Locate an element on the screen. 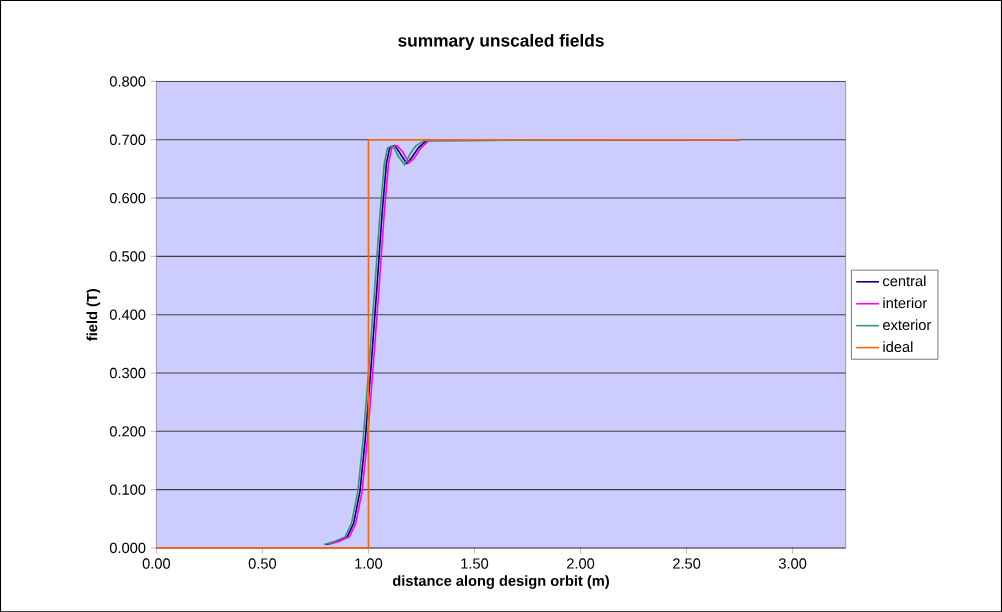 This screenshot has height=612, width=1002. x-axis-title: distance along design orbit (m) is located at coordinates (500, 581).